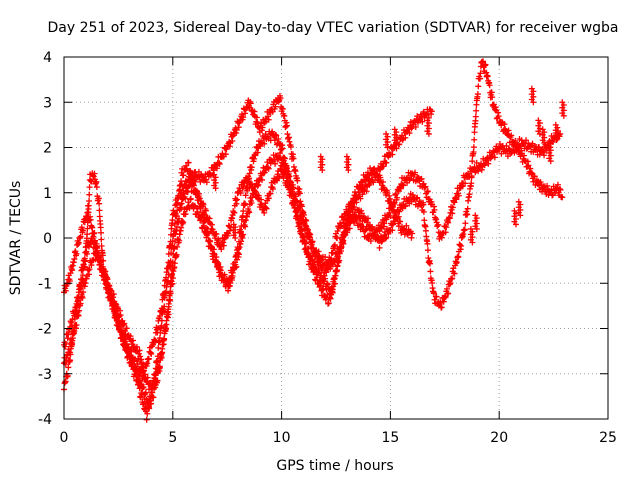 This screenshot has height=480, width=640. What do you see at coordinates (45, 420) in the screenshot?
I see `y-tick-label: -4` at bounding box center [45, 420].